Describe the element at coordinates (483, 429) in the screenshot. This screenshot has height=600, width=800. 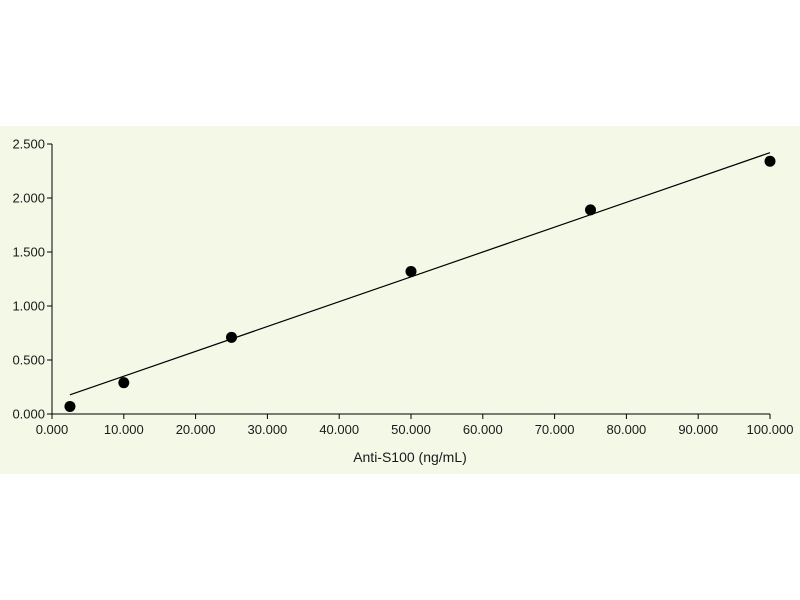
I see `x-tick-label: 60.000` at that location.